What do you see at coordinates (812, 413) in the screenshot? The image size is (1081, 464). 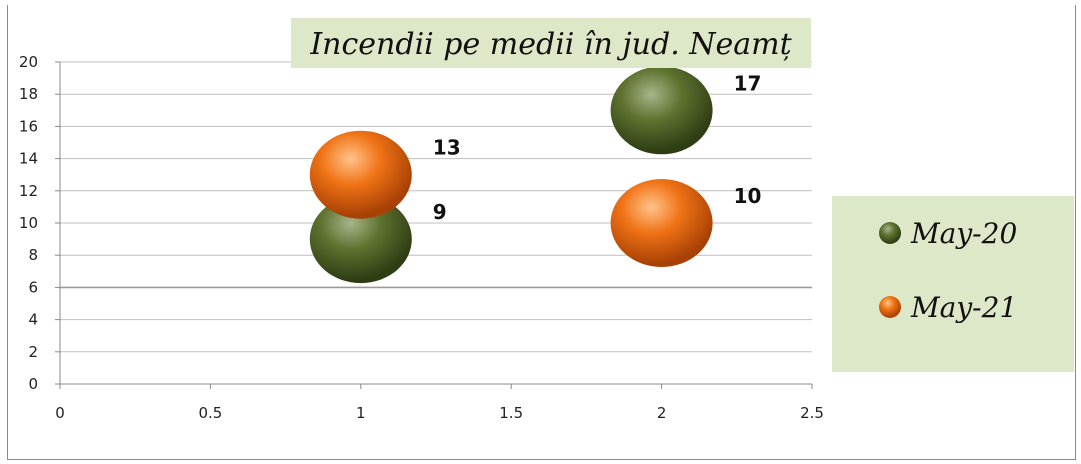 I see `x-tick-label: 2.5` at bounding box center [812, 413].